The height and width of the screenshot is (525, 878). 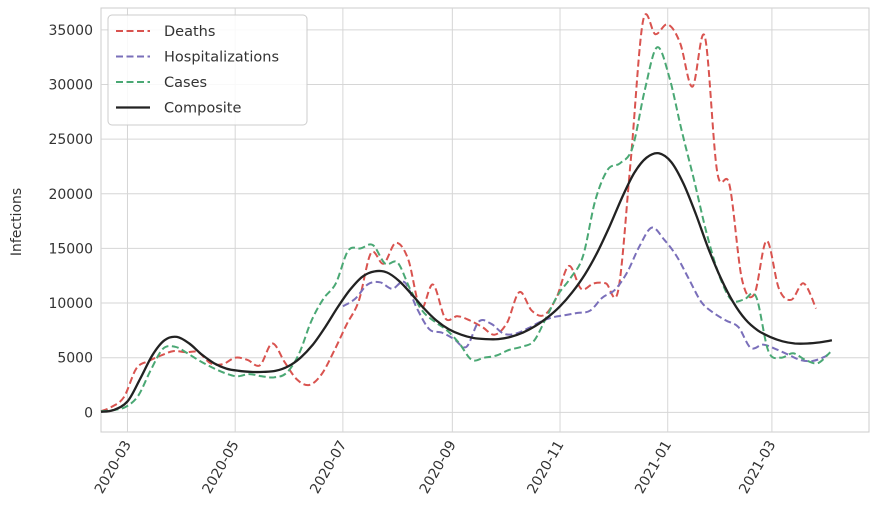 What do you see at coordinates (757, 467) in the screenshot?
I see `x-tick-label: 2021-03` at bounding box center [757, 467].